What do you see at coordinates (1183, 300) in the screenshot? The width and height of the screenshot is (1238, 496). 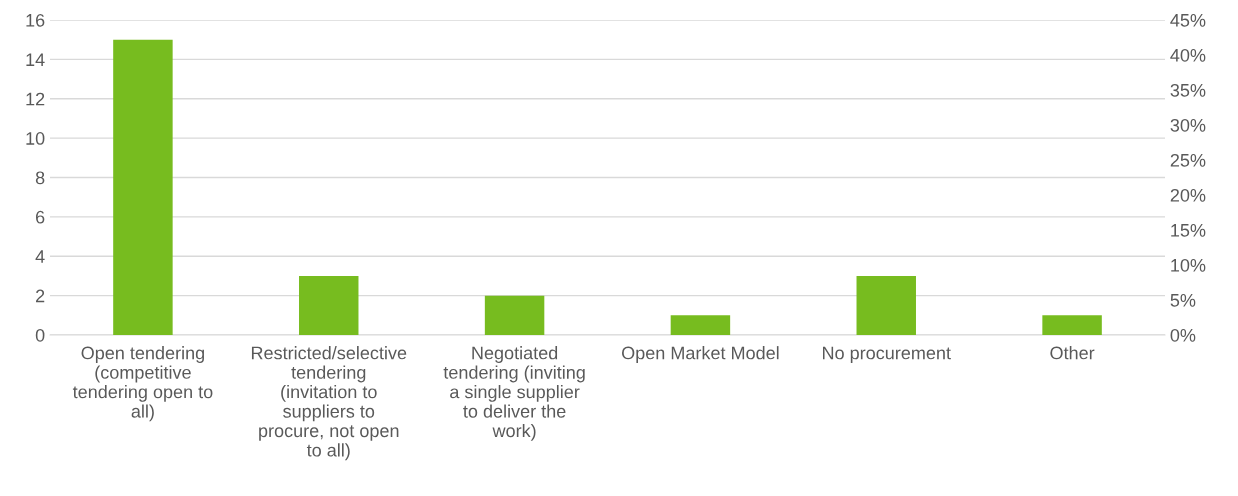 I see `y2-tick-label: 5%` at bounding box center [1183, 300].